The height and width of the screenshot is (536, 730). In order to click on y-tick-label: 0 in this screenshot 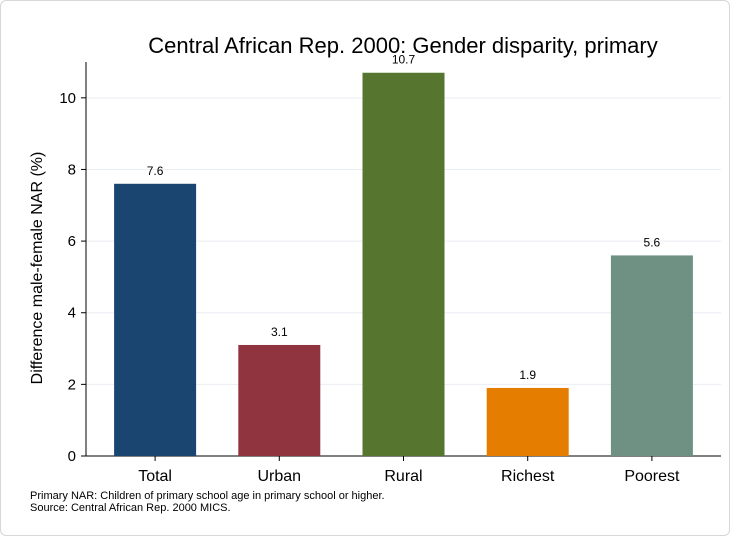, I will do `click(72, 456)`.